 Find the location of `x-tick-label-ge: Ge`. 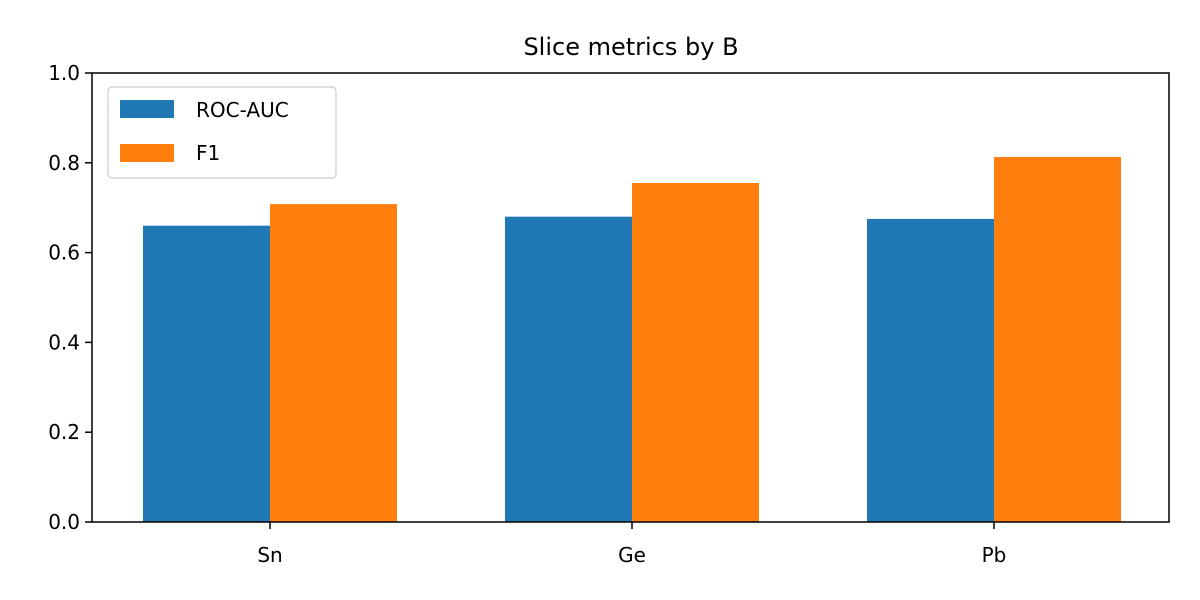

x-tick-label-ge: Ge is located at coordinates (632, 555).